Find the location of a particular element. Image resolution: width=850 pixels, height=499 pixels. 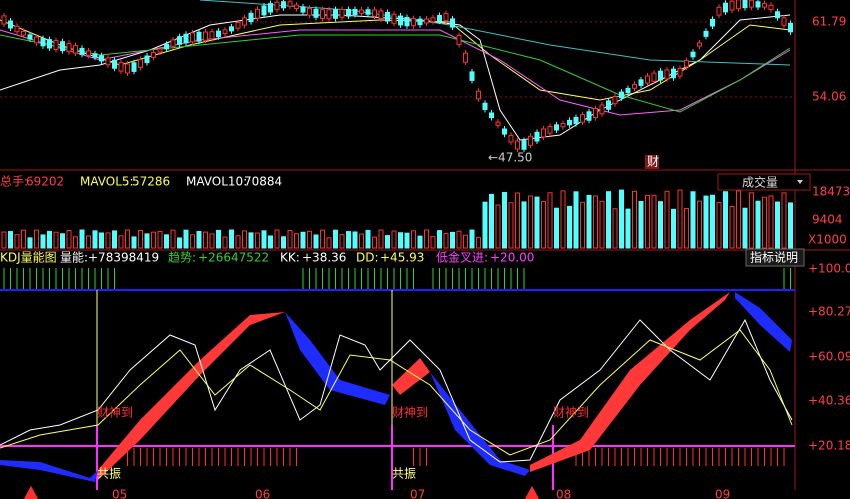

kdj-value: +38.36 is located at coordinates (324, 258).